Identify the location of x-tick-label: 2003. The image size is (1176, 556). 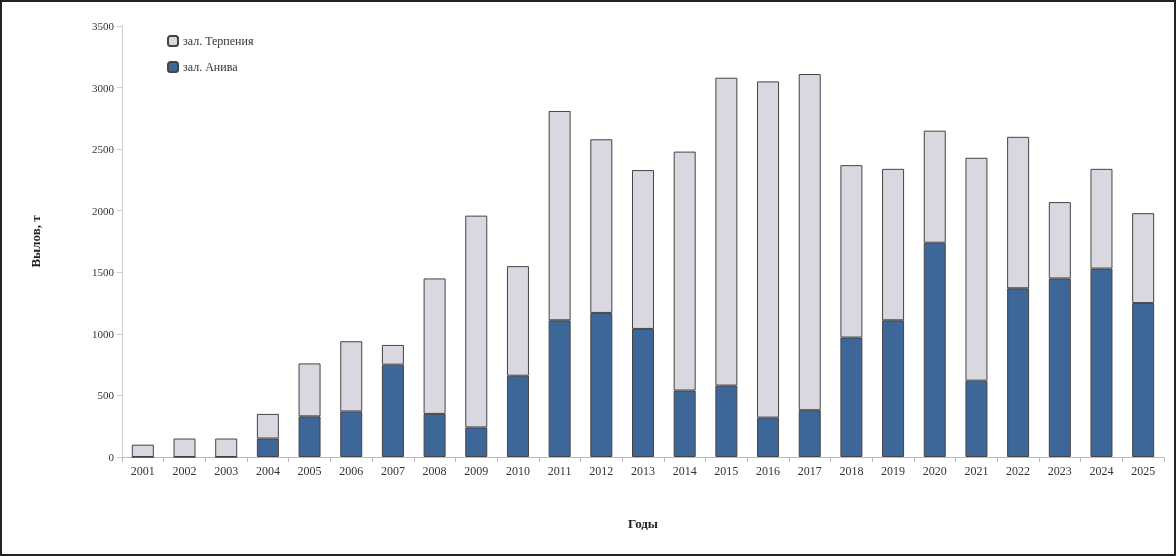
(226, 471).